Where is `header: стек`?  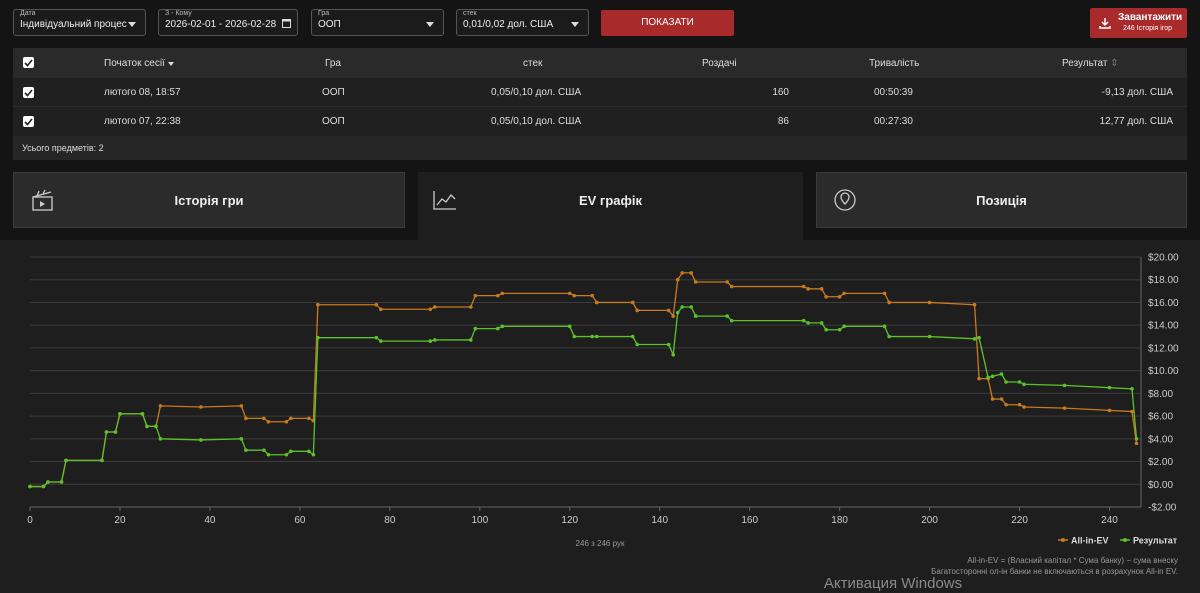 header: стек is located at coordinates (533, 63).